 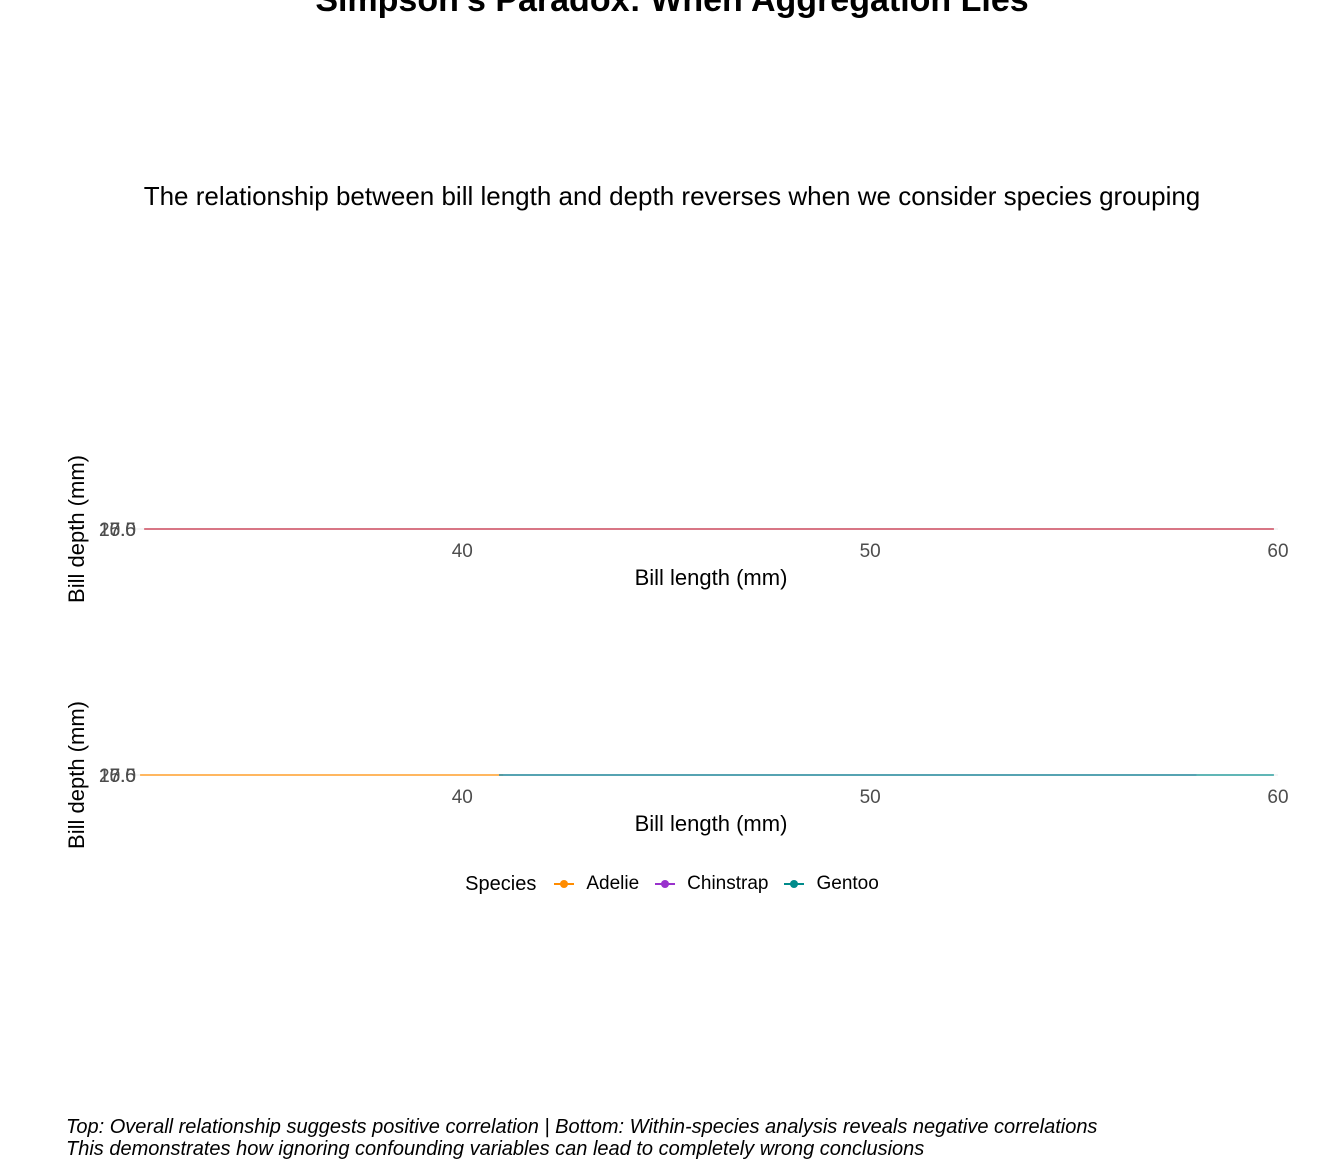 What do you see at coordinates (672, 9) in the screenshot?
I see `chart-title: Simpson's Paradox: When Aggregation Lies` at bounding box center [672, 9].